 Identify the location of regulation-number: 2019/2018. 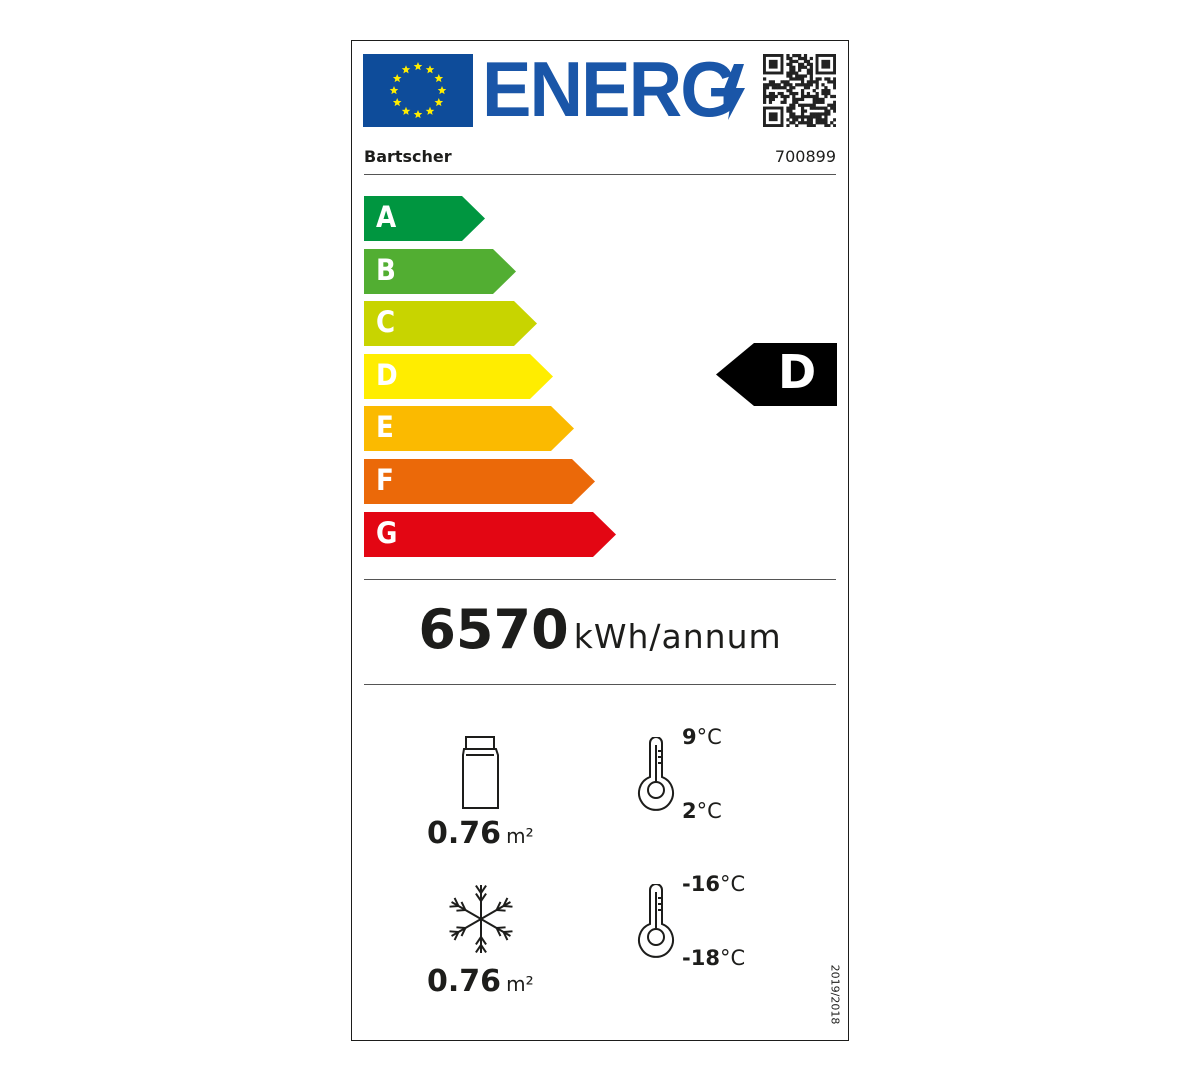
(835, 994).